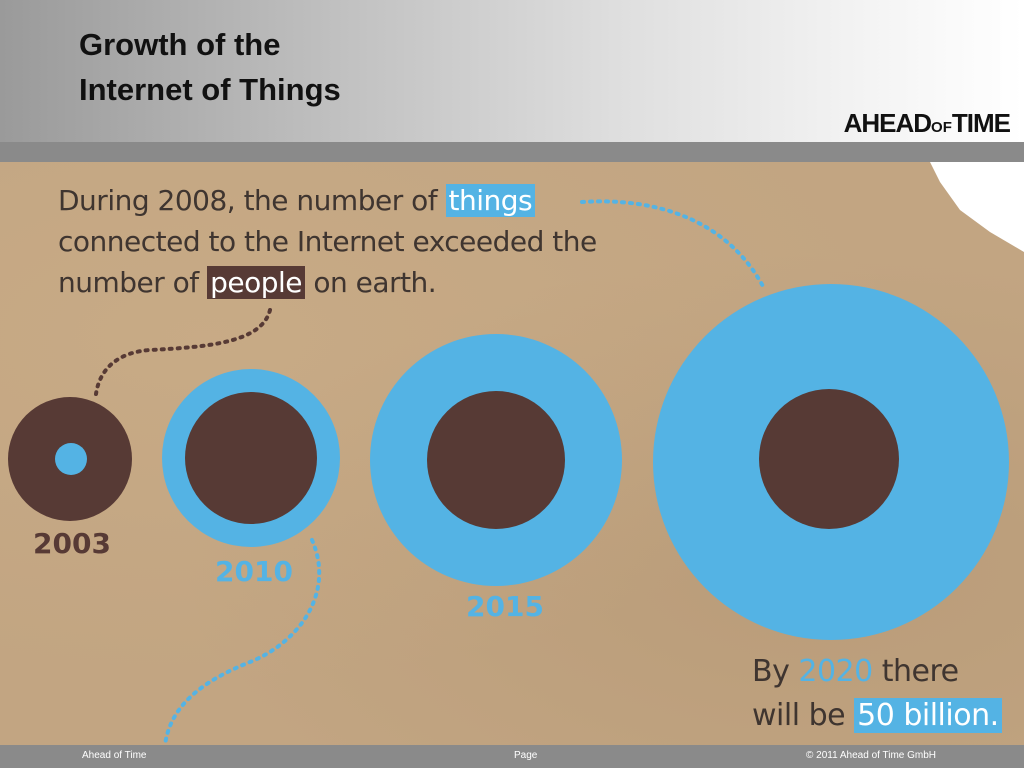  I want to click on header-divider, so click(512, 152).